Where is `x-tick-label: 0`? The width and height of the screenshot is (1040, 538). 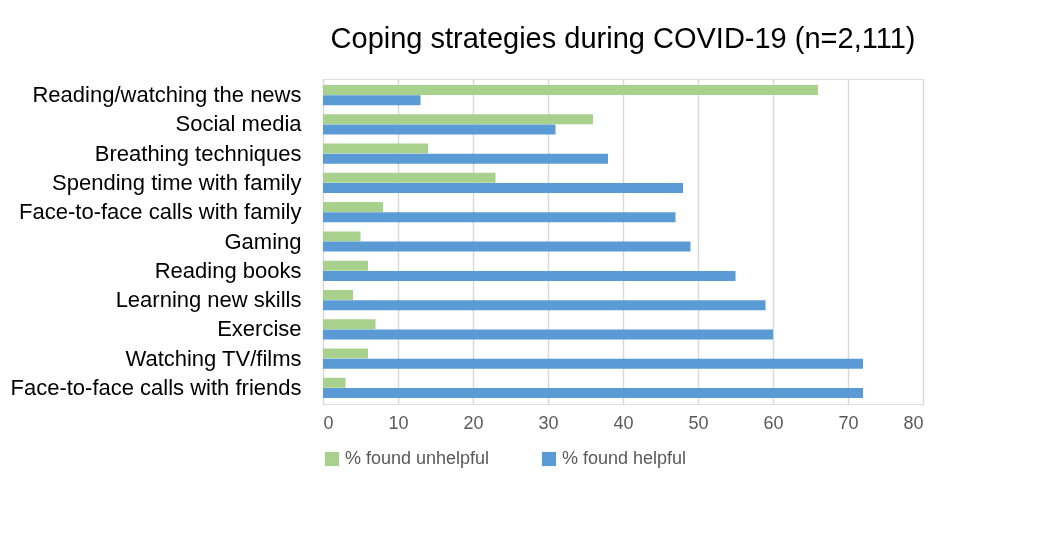
x-tick-label: 0 is located at coordinates (328, 422).